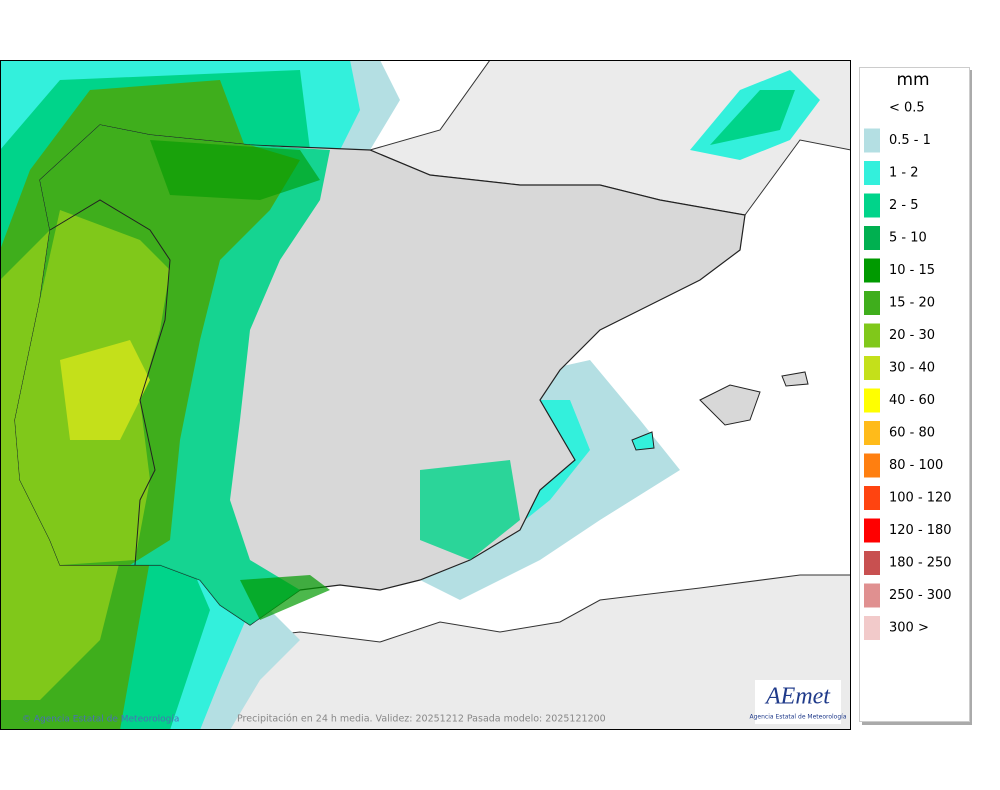 The height and width of the screenshot is (790, 1000). What do you see at coordinates (912, 400) in the screenshot?
I see `legend-label: 40 - 60` at bounding box center [912, 400].